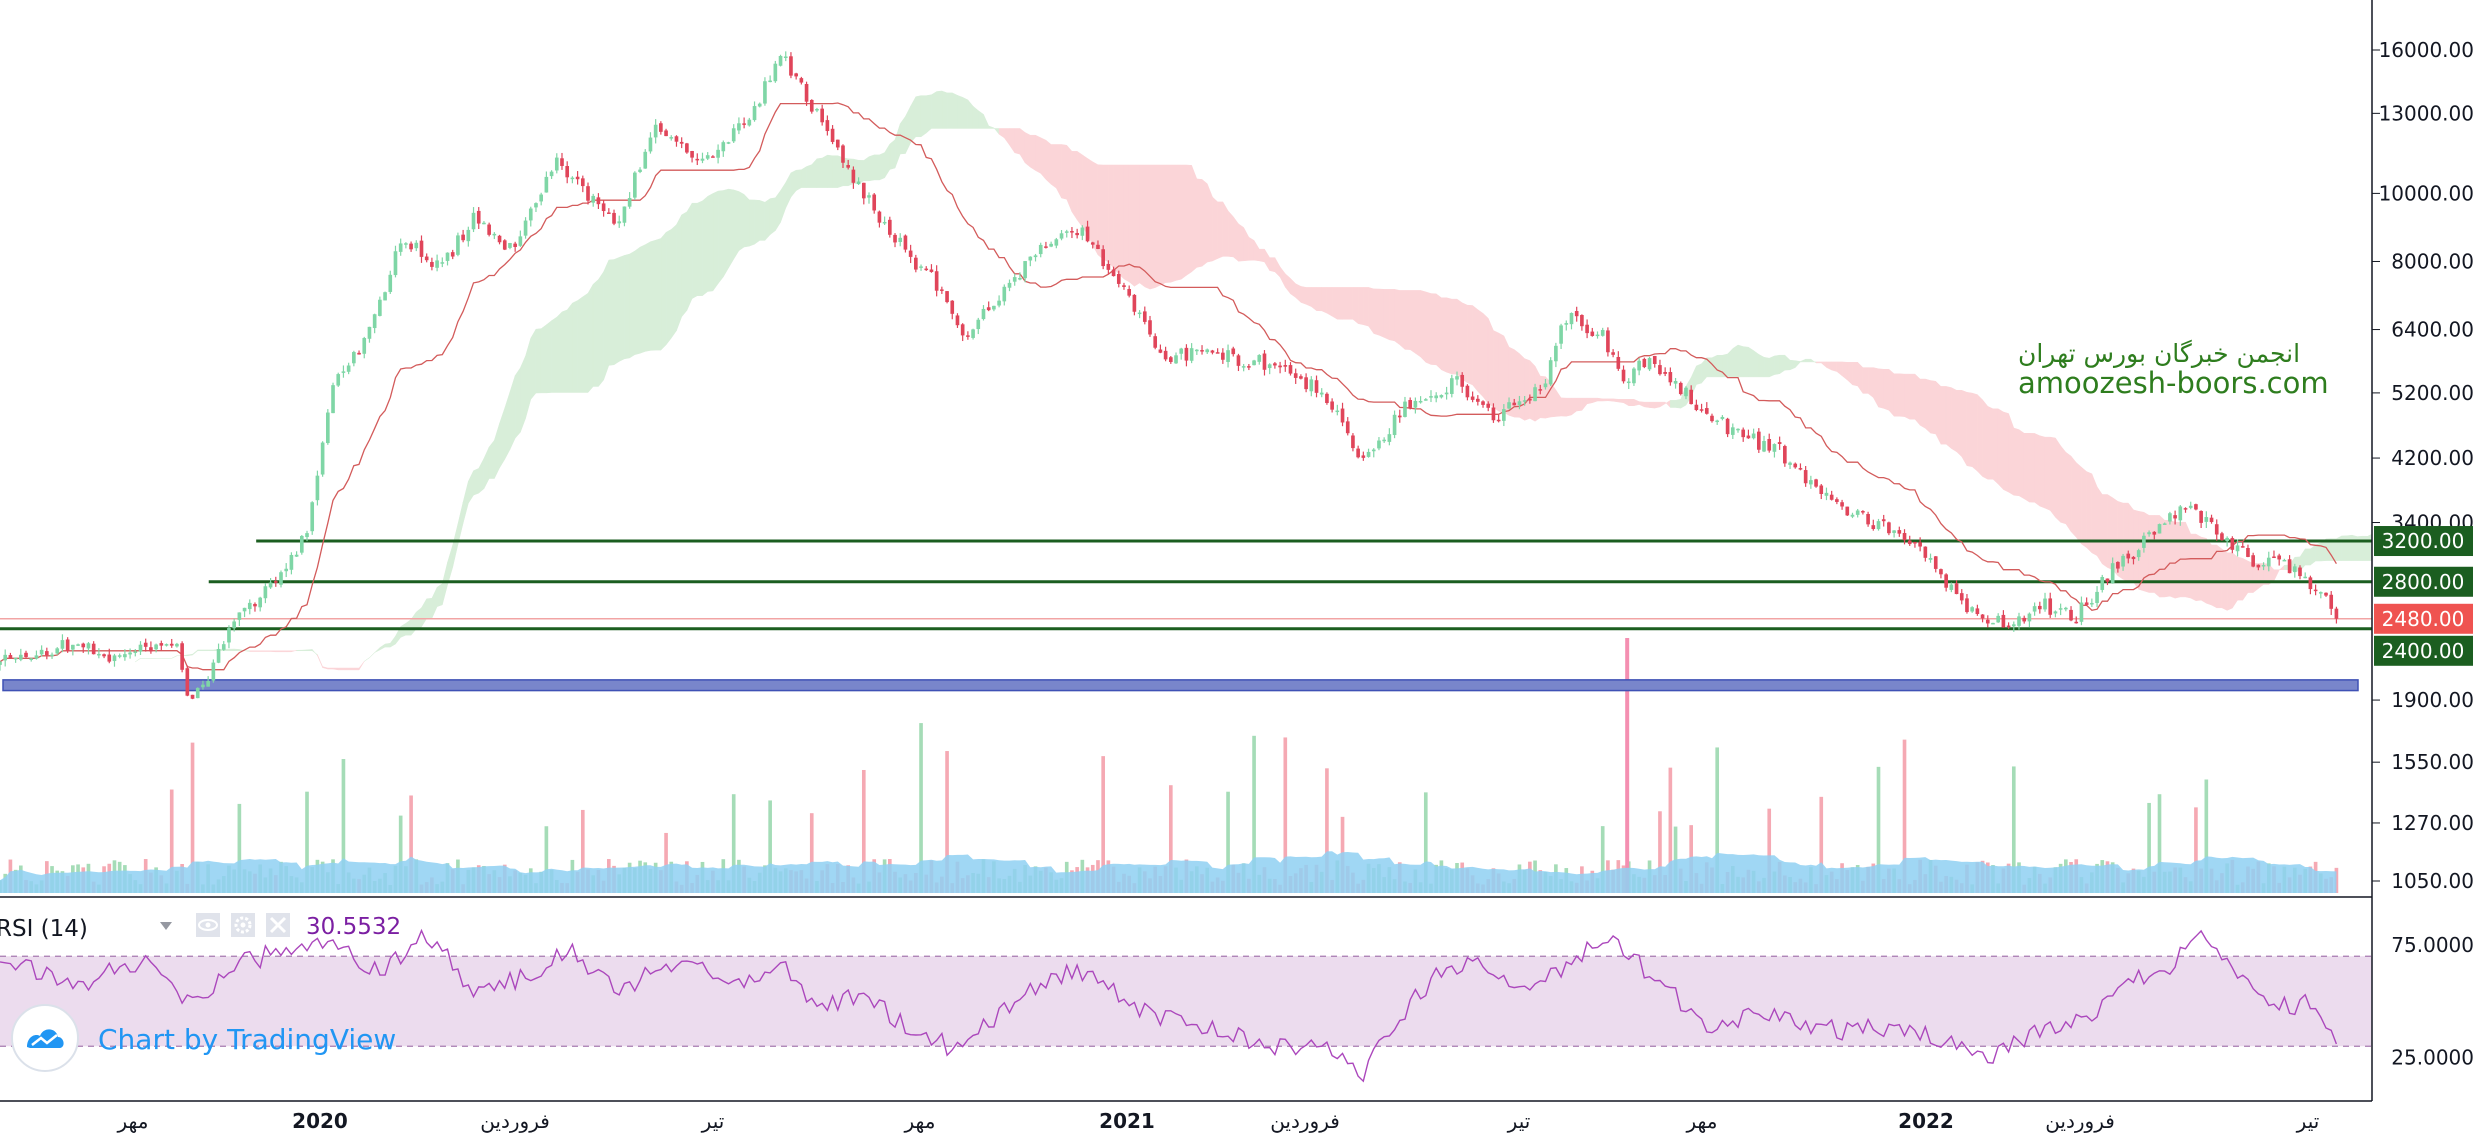  Describe the element at coordinates (2432, 458) in the screenshot. I see `price-tick-label: 4200.00` at that location.